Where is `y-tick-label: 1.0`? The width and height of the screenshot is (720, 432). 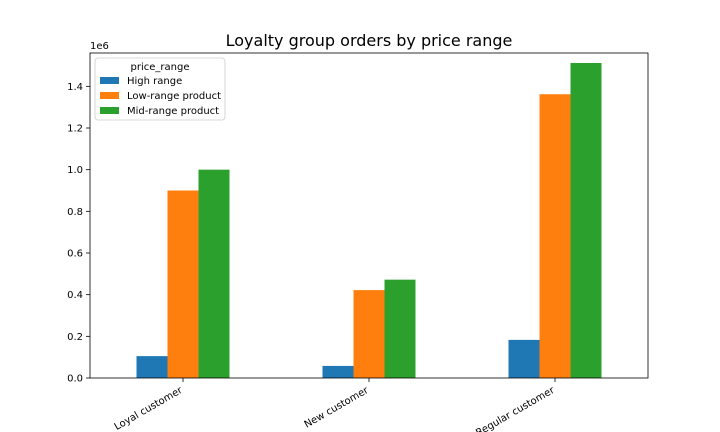 y-tick-label: 1.0 is located at coordinates (75, 170).